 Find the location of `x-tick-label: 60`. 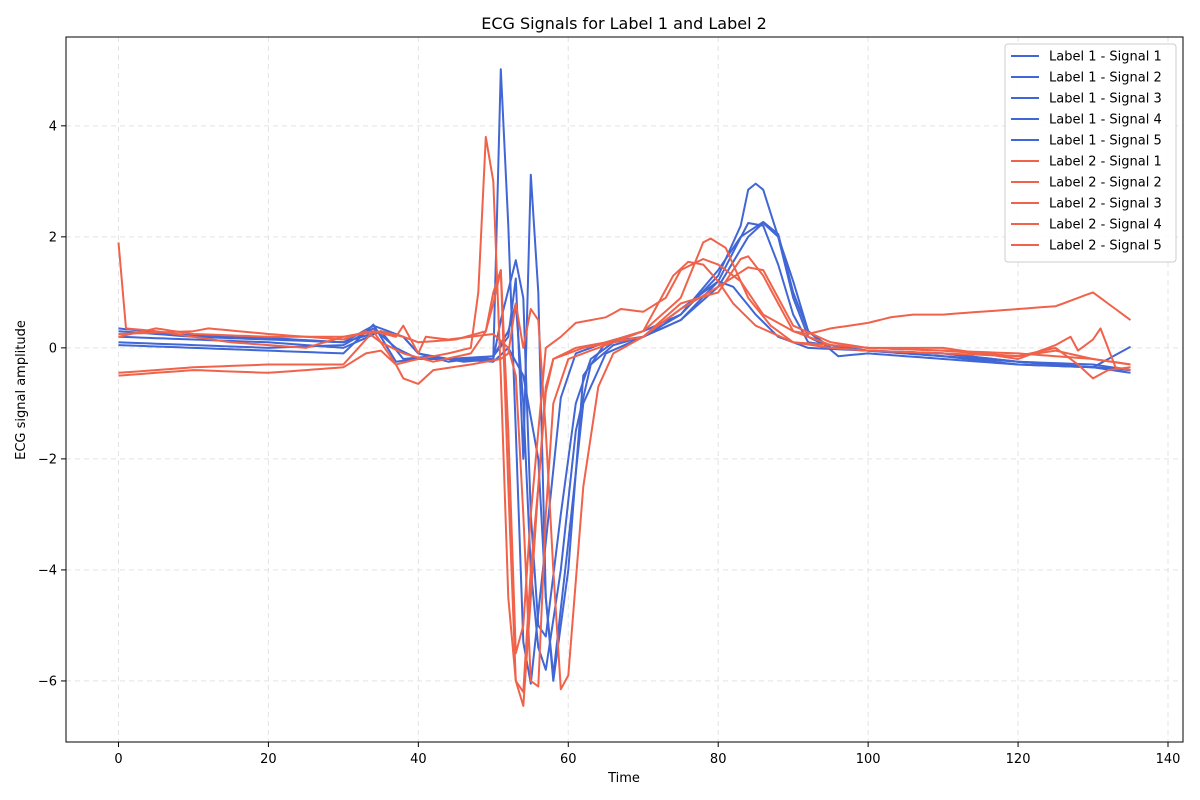

x-tick-label: 60 is located at coordinates (568, 759).